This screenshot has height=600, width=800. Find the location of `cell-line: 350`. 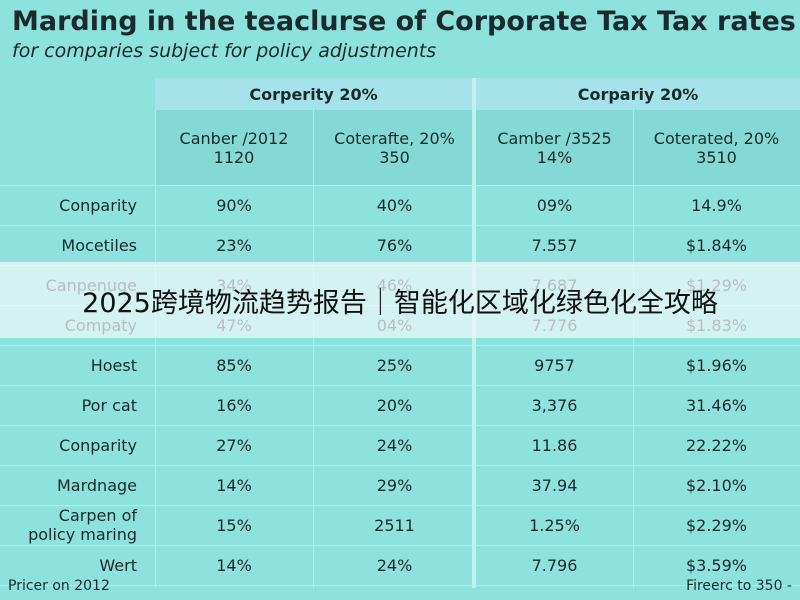

cell-line: 350 is located at coordinates (394, 157).